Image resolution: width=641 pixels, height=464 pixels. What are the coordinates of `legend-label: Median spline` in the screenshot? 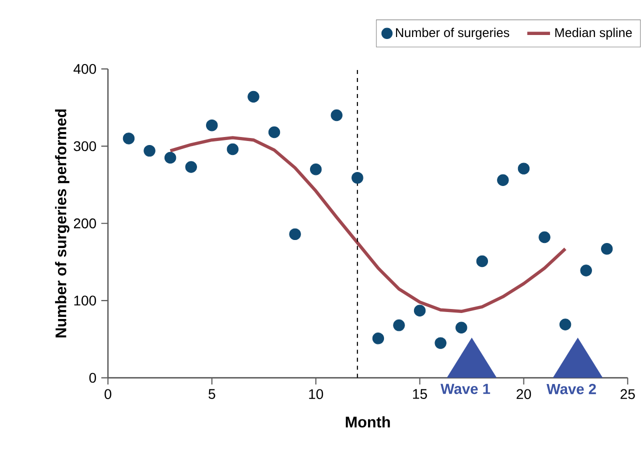 It's located at (593, 34).